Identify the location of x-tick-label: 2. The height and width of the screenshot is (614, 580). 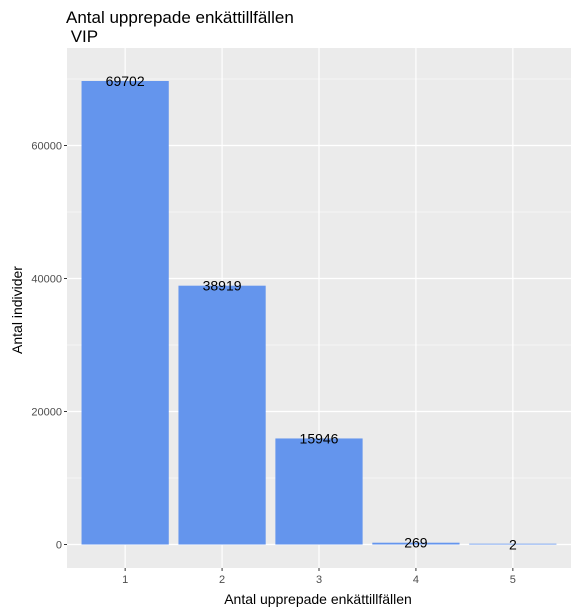
(222, 580).